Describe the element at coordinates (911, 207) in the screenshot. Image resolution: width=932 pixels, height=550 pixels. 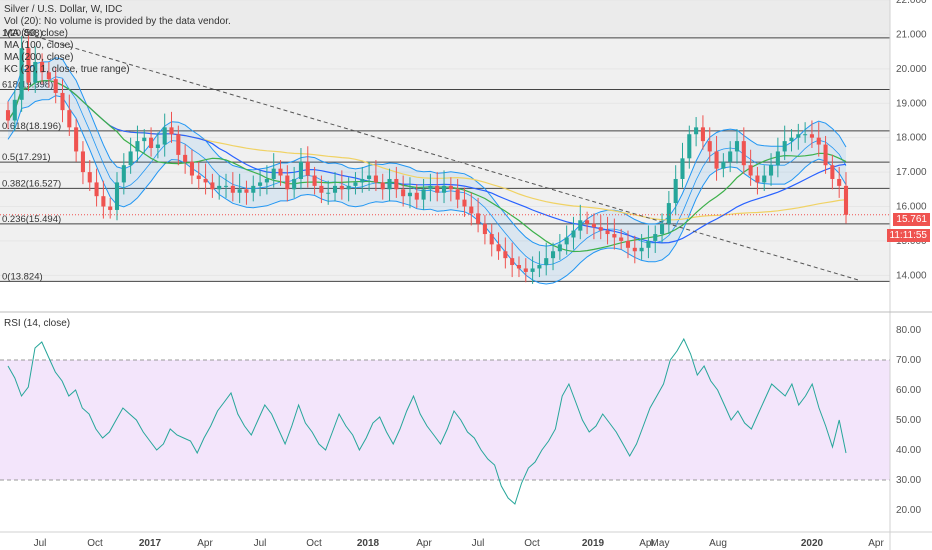
I see `price-tick-label: 16.000` at that location.